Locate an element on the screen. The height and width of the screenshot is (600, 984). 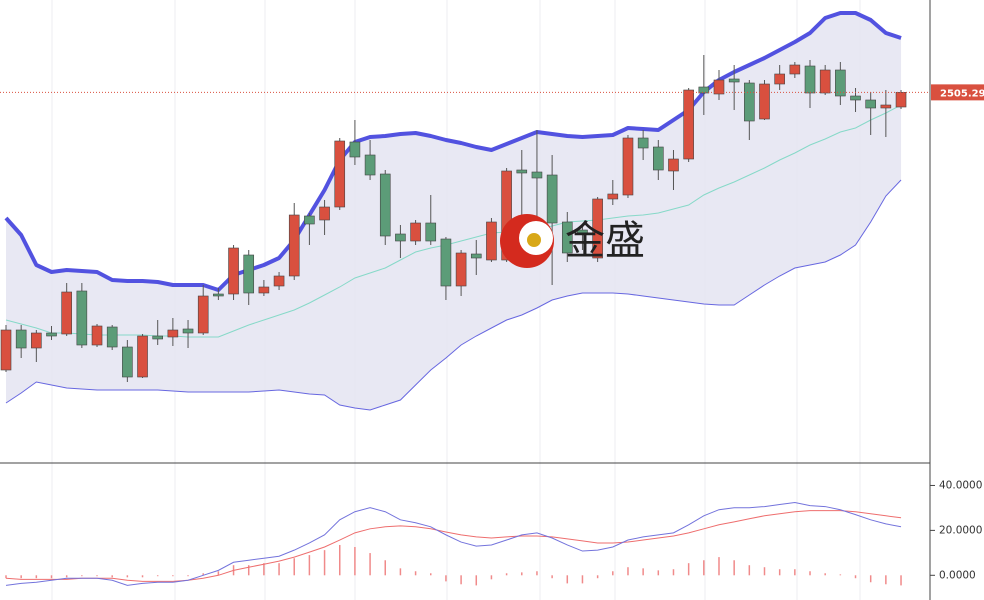
dif-line is located at coordinates (453, 544).